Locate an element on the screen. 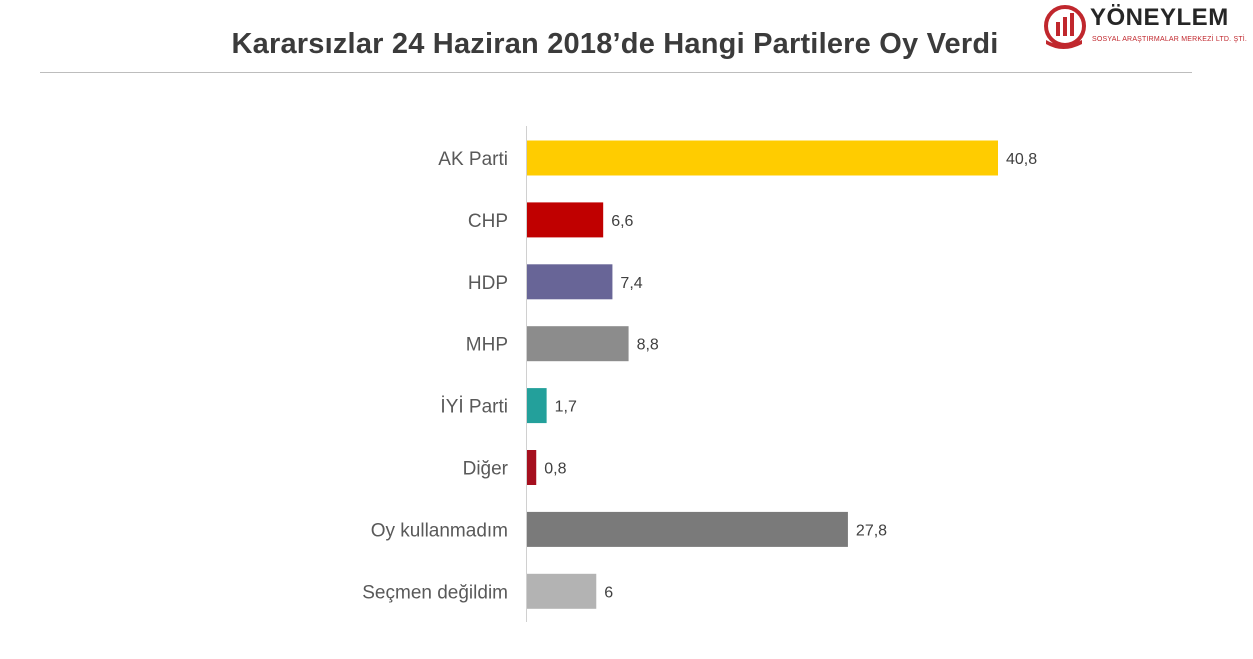 The height and width of the screenshot is (659, 1253). bar-seçmen-değildim is located at coordinates (562, 591).